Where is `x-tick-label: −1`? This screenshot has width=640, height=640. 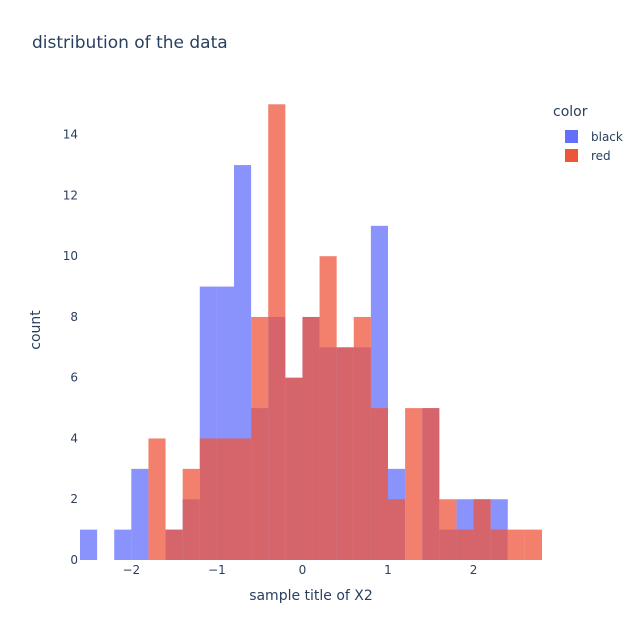 x-tick-label: −1 is located at coordinates (217, 570).